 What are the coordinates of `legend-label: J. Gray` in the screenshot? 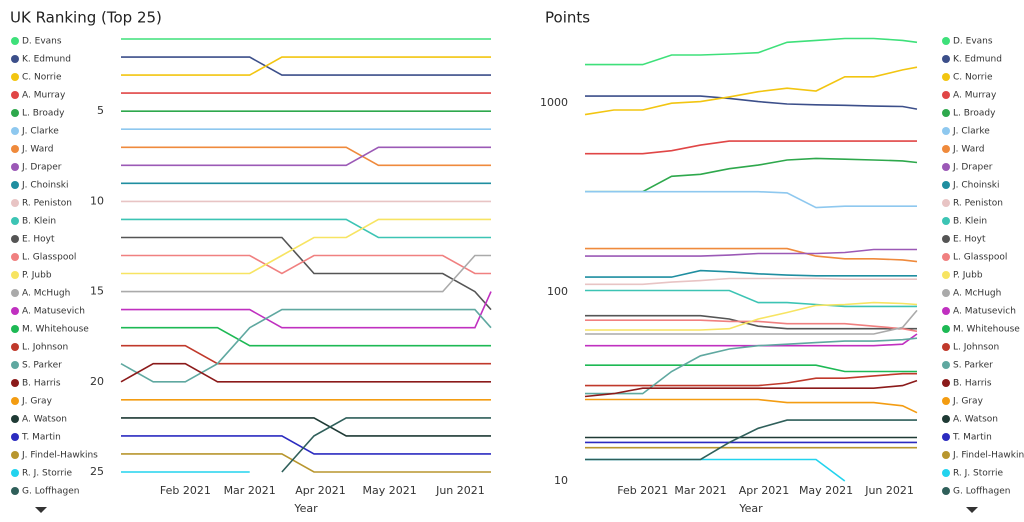 It's located at (968, 402).